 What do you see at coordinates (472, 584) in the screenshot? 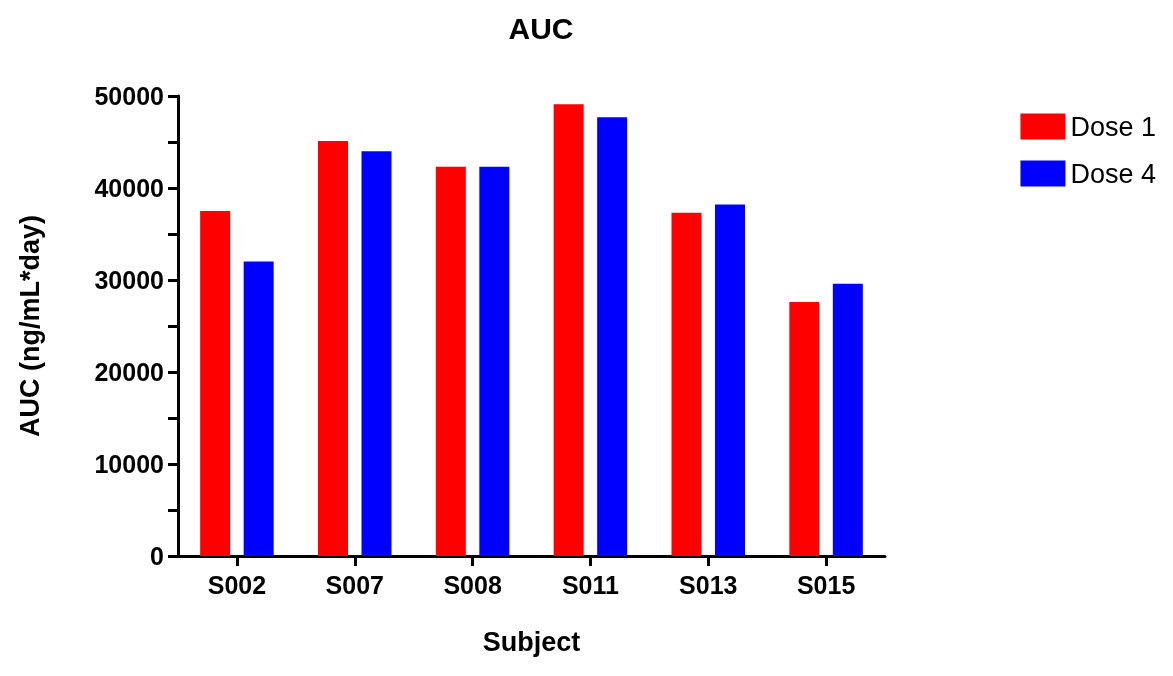
I see `x-tick-label: S008` at bounding box center [472, 584].